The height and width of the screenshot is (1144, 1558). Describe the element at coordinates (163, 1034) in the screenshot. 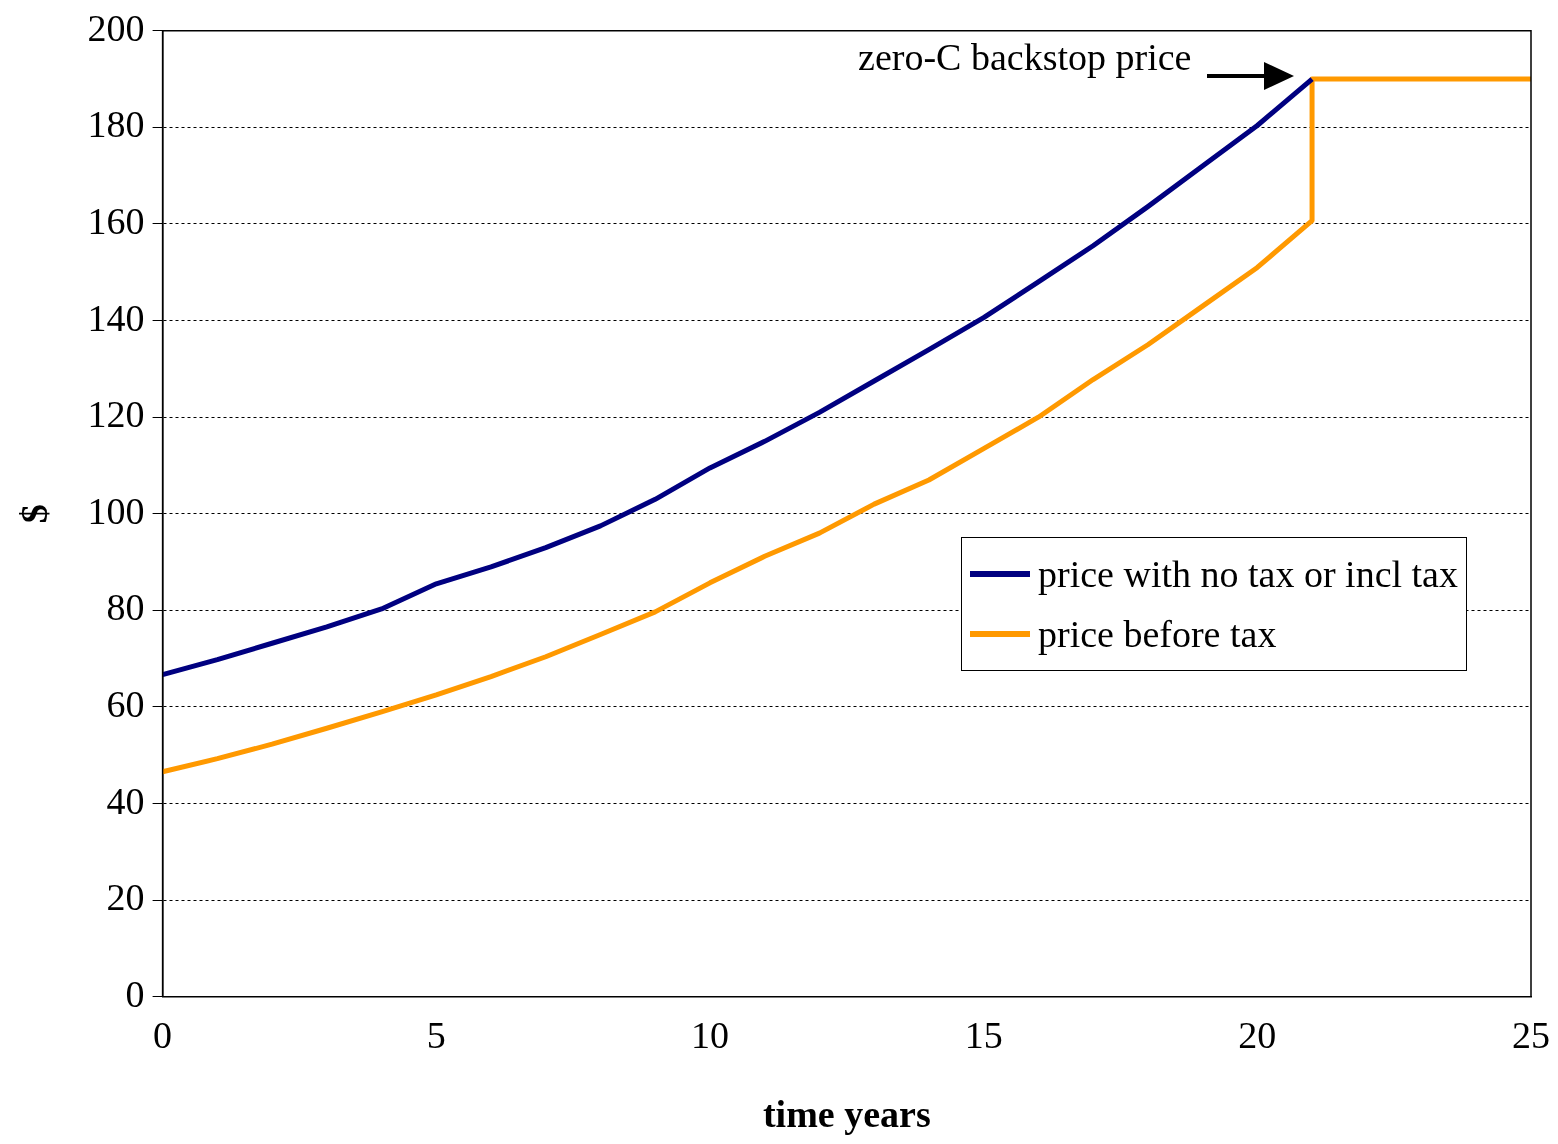

I see `x-tick-label: 0` at that location.